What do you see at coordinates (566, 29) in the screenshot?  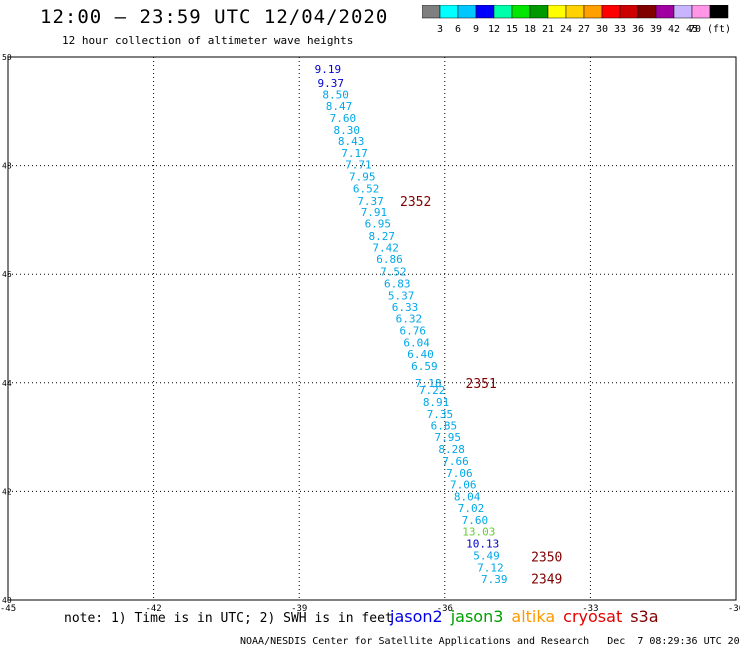 I see `colorbar-label: 24` at bounding box center [566, 29].